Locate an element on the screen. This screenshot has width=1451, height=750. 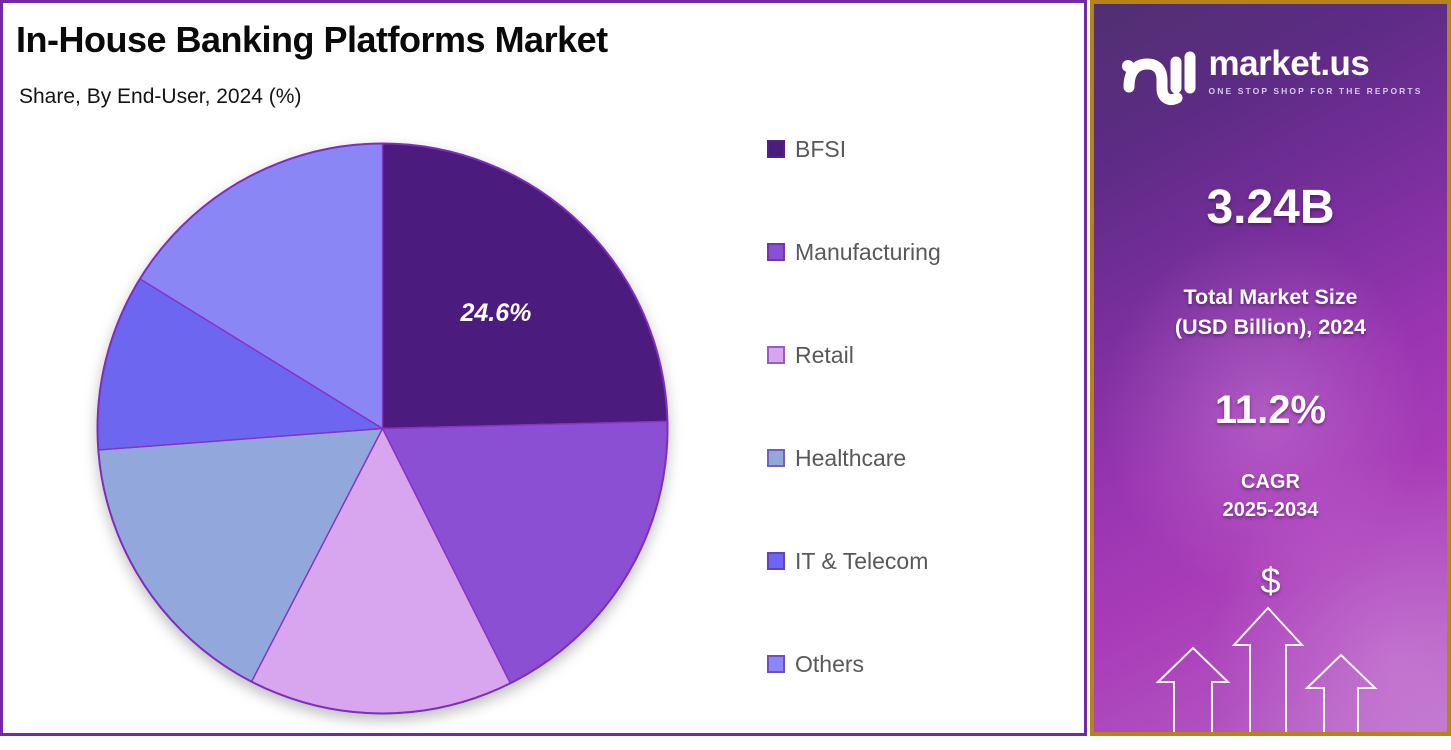
arrow-up-middle is located at coordinates (1268, 669).